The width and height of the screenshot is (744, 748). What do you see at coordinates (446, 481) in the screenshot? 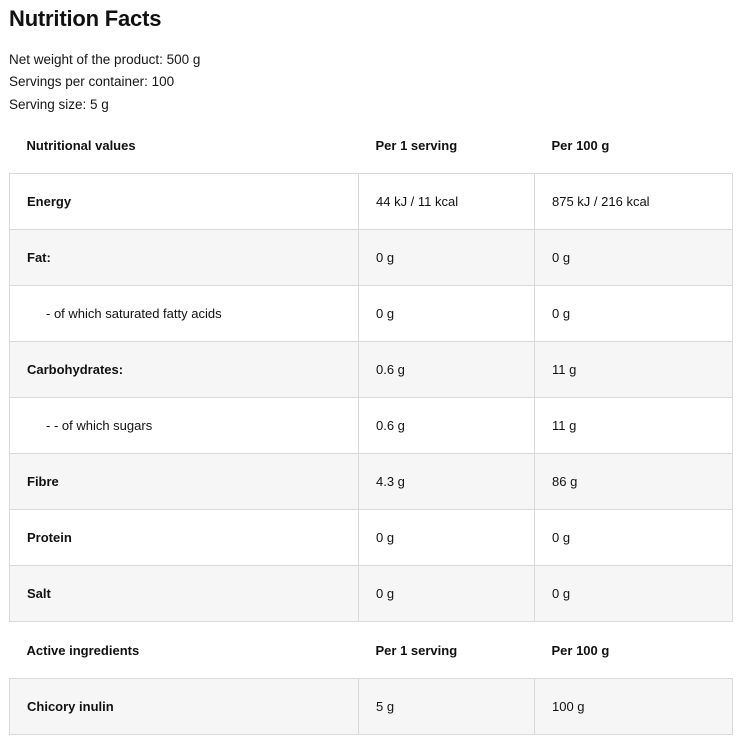
I see `per-serving-value: 4.3 g` at bounding box center [446, 481].